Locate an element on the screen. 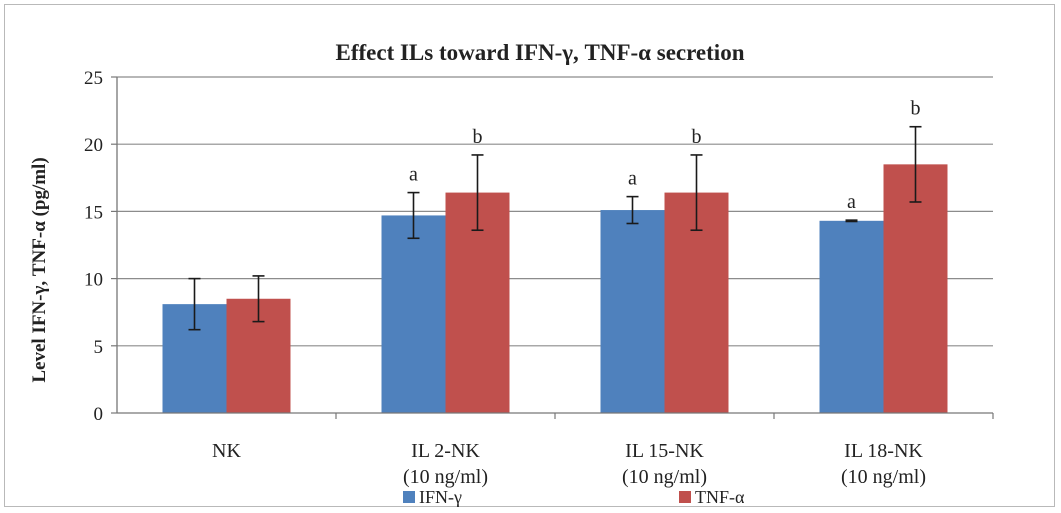 This screenshot has width=1061, height=513. y-tick-label: 10 is located at coordinates (93, 280).